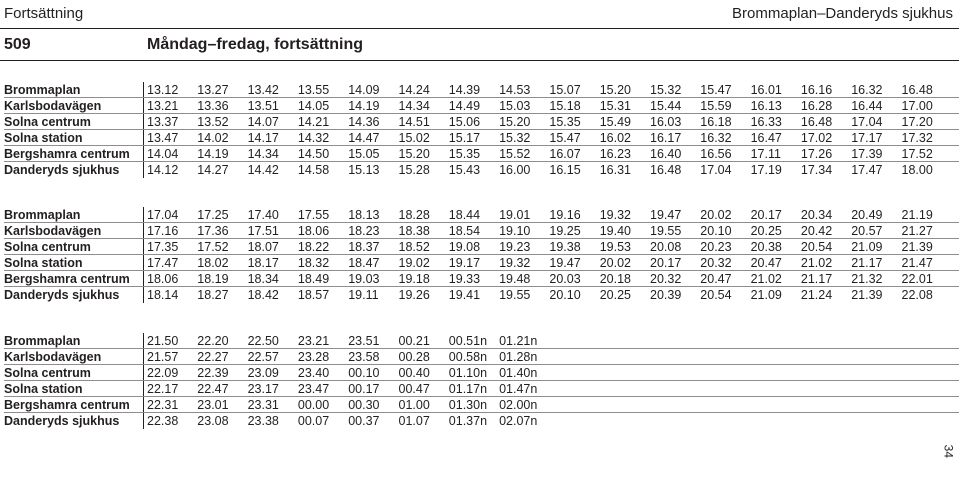 This screenshot has height=478, width=959. Describe the element at coordinates (917, 279) in the screenshot. I see `departure-time: 22.01` at that location.